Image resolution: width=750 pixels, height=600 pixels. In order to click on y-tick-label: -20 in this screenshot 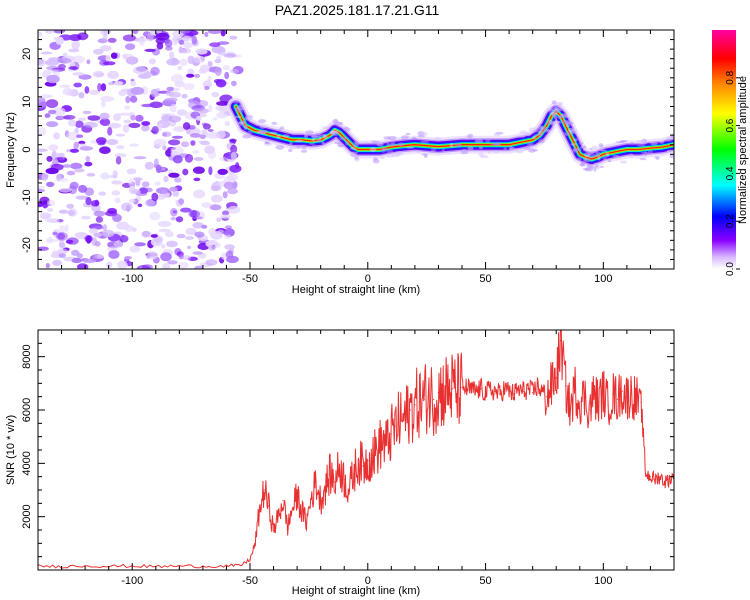, I will do `click(27, 245)`.